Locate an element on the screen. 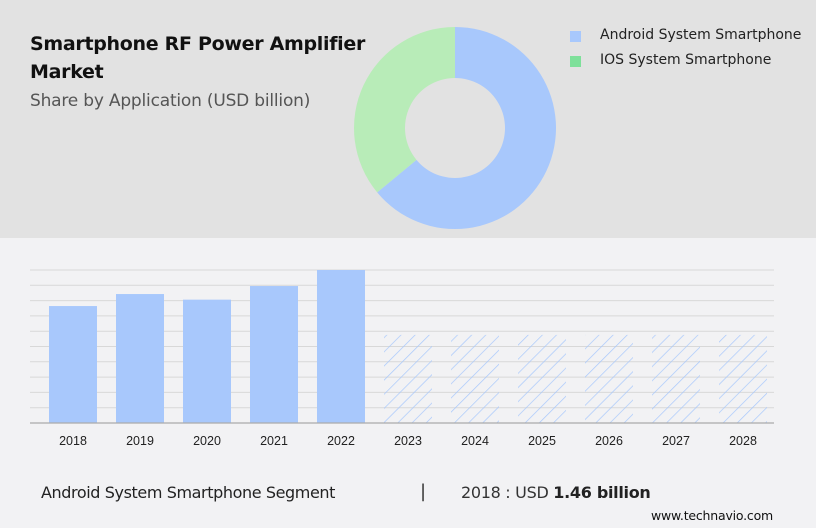 The image size is (816, 528). segment-value-bold: 1.46 billion is located at coordinates (602, 492).